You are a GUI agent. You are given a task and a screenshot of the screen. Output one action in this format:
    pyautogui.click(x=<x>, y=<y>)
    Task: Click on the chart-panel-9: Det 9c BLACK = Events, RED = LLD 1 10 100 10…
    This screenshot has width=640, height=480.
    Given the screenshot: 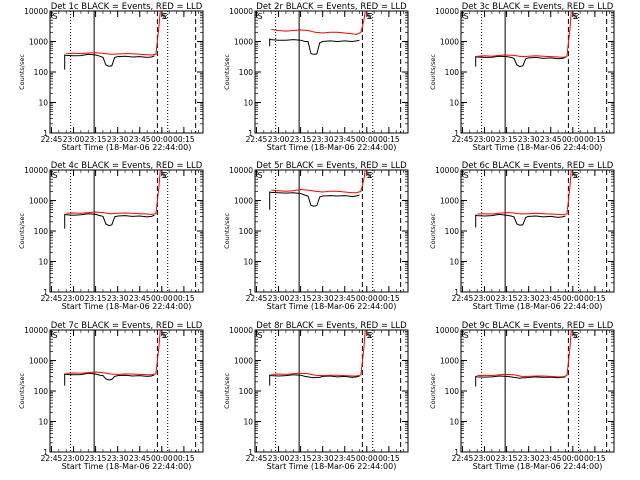 What is the action you would take?
    pyautogui.click(x=522, y=396)
    